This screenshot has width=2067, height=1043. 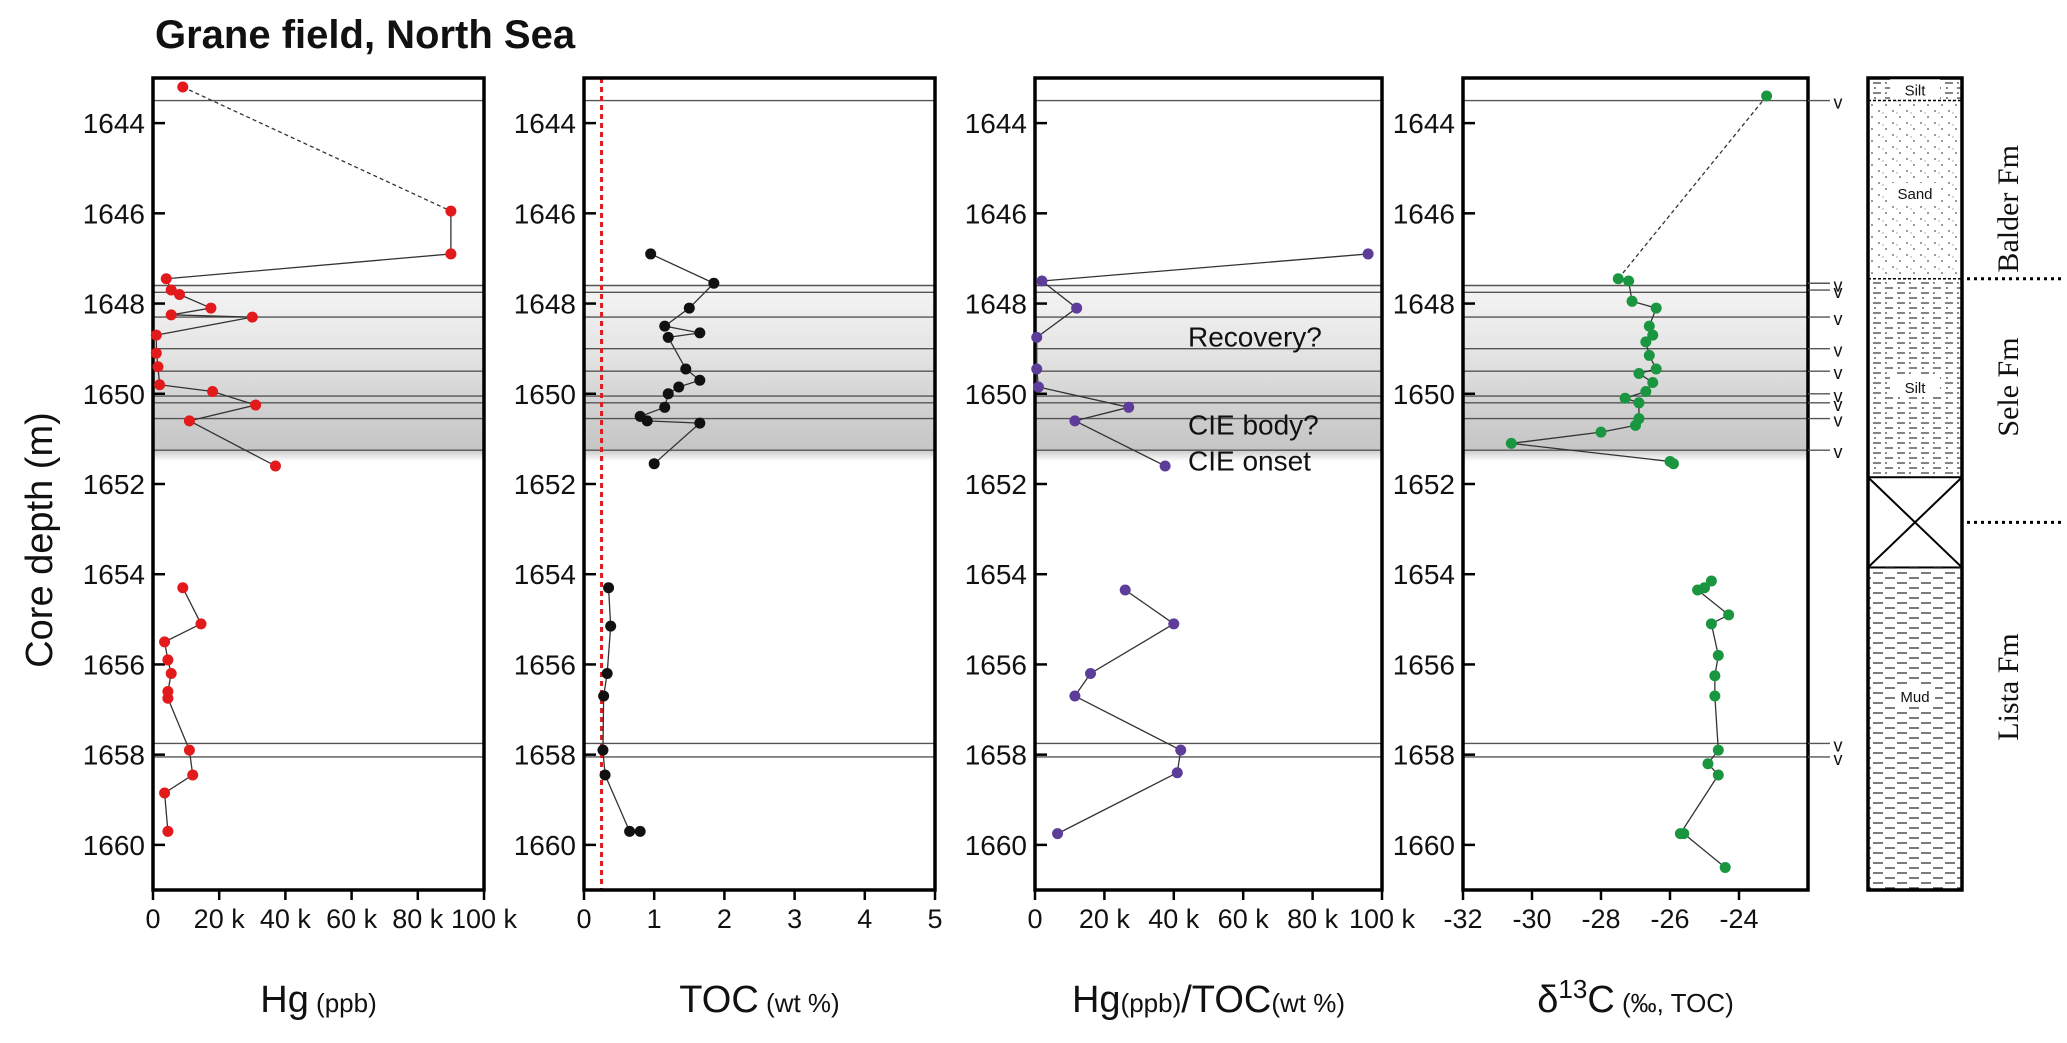 I want to click on litho-label-bg, so click(x=1915, y=193).